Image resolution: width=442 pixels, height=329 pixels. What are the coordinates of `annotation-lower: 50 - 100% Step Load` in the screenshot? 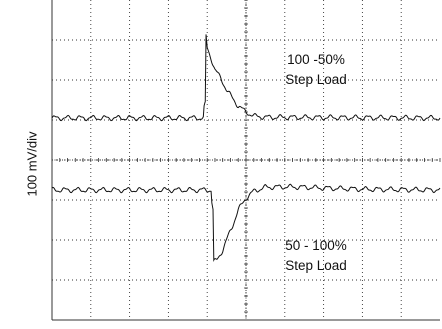 It's located at (316, 256).